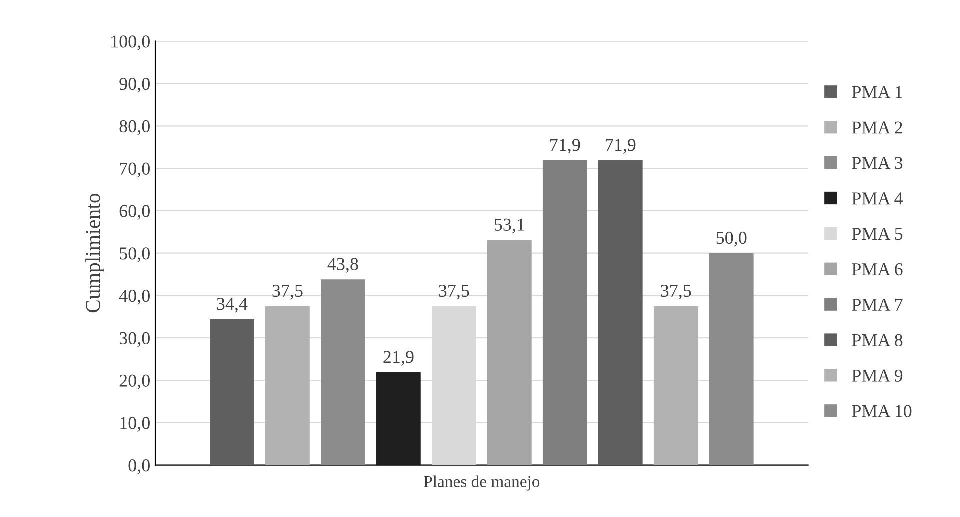 The width and height of the screenshot is (960, 517). Describe the element at coordinates (232, 305) in the screenshot. I see `data-label: 34,4` at that location.